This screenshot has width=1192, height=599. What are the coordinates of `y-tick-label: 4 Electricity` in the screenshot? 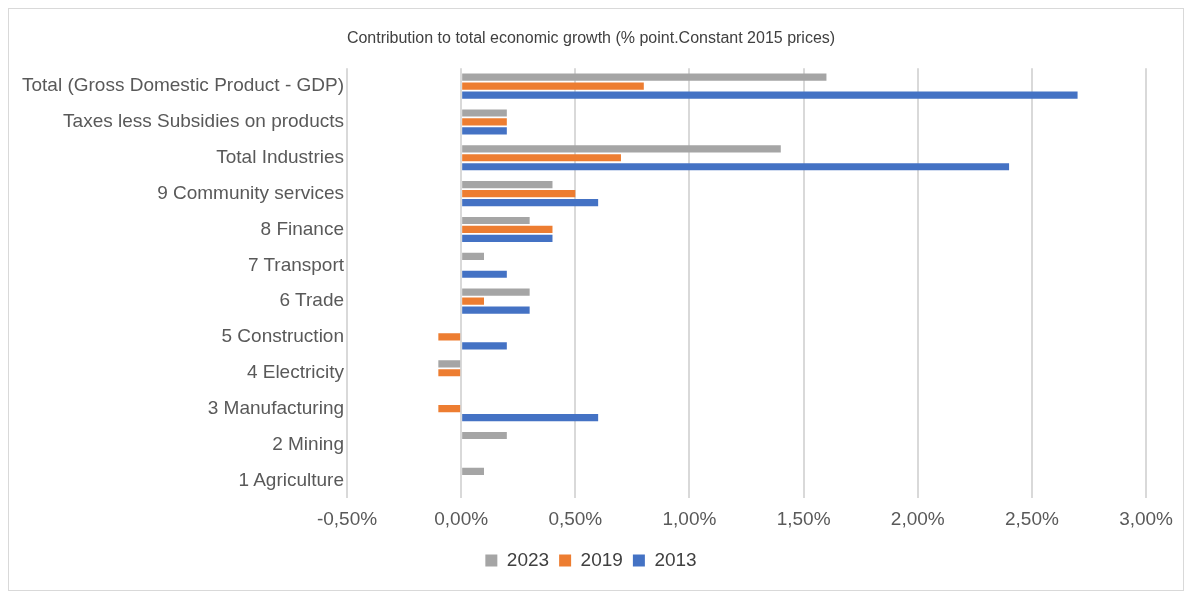 It's located at (295, 372).